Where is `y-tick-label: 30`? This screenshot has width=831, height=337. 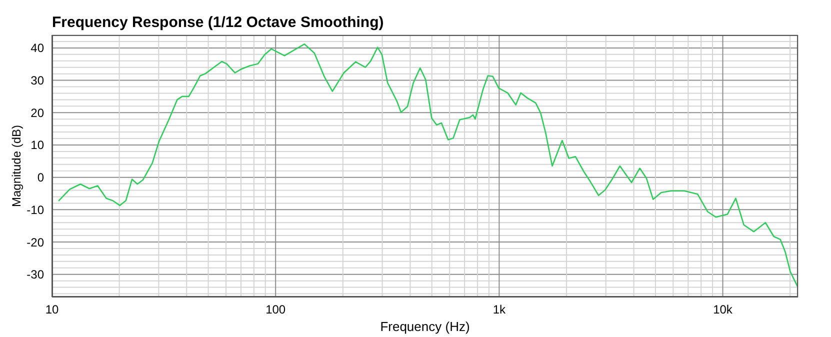 y-tick-label: 30 is located at coordinates (37, 81).